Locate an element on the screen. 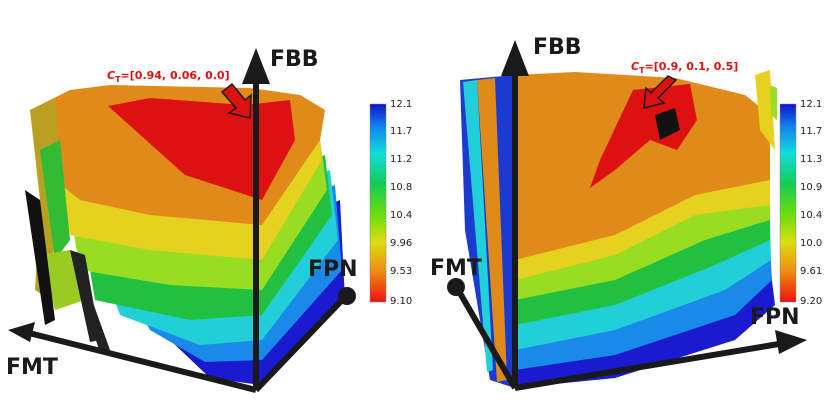 The height and width of the screenshot is (415, 830). colorbar-tick: 9.20 is located at coordinates (811, 301).